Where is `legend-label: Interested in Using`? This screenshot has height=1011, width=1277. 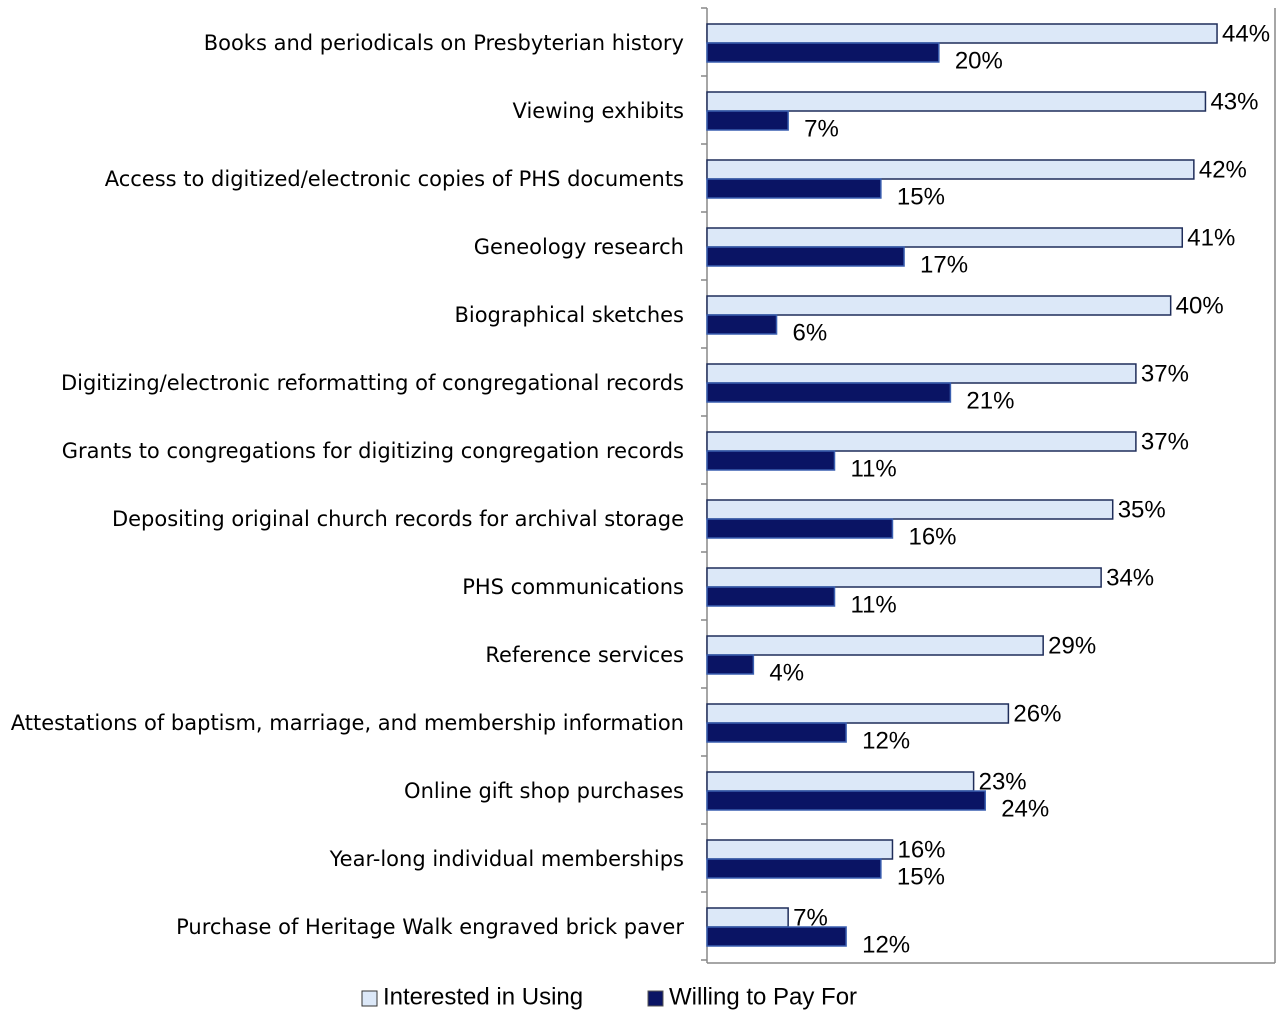 legend-label: Interested in Using is located at coordinates (483, 996).